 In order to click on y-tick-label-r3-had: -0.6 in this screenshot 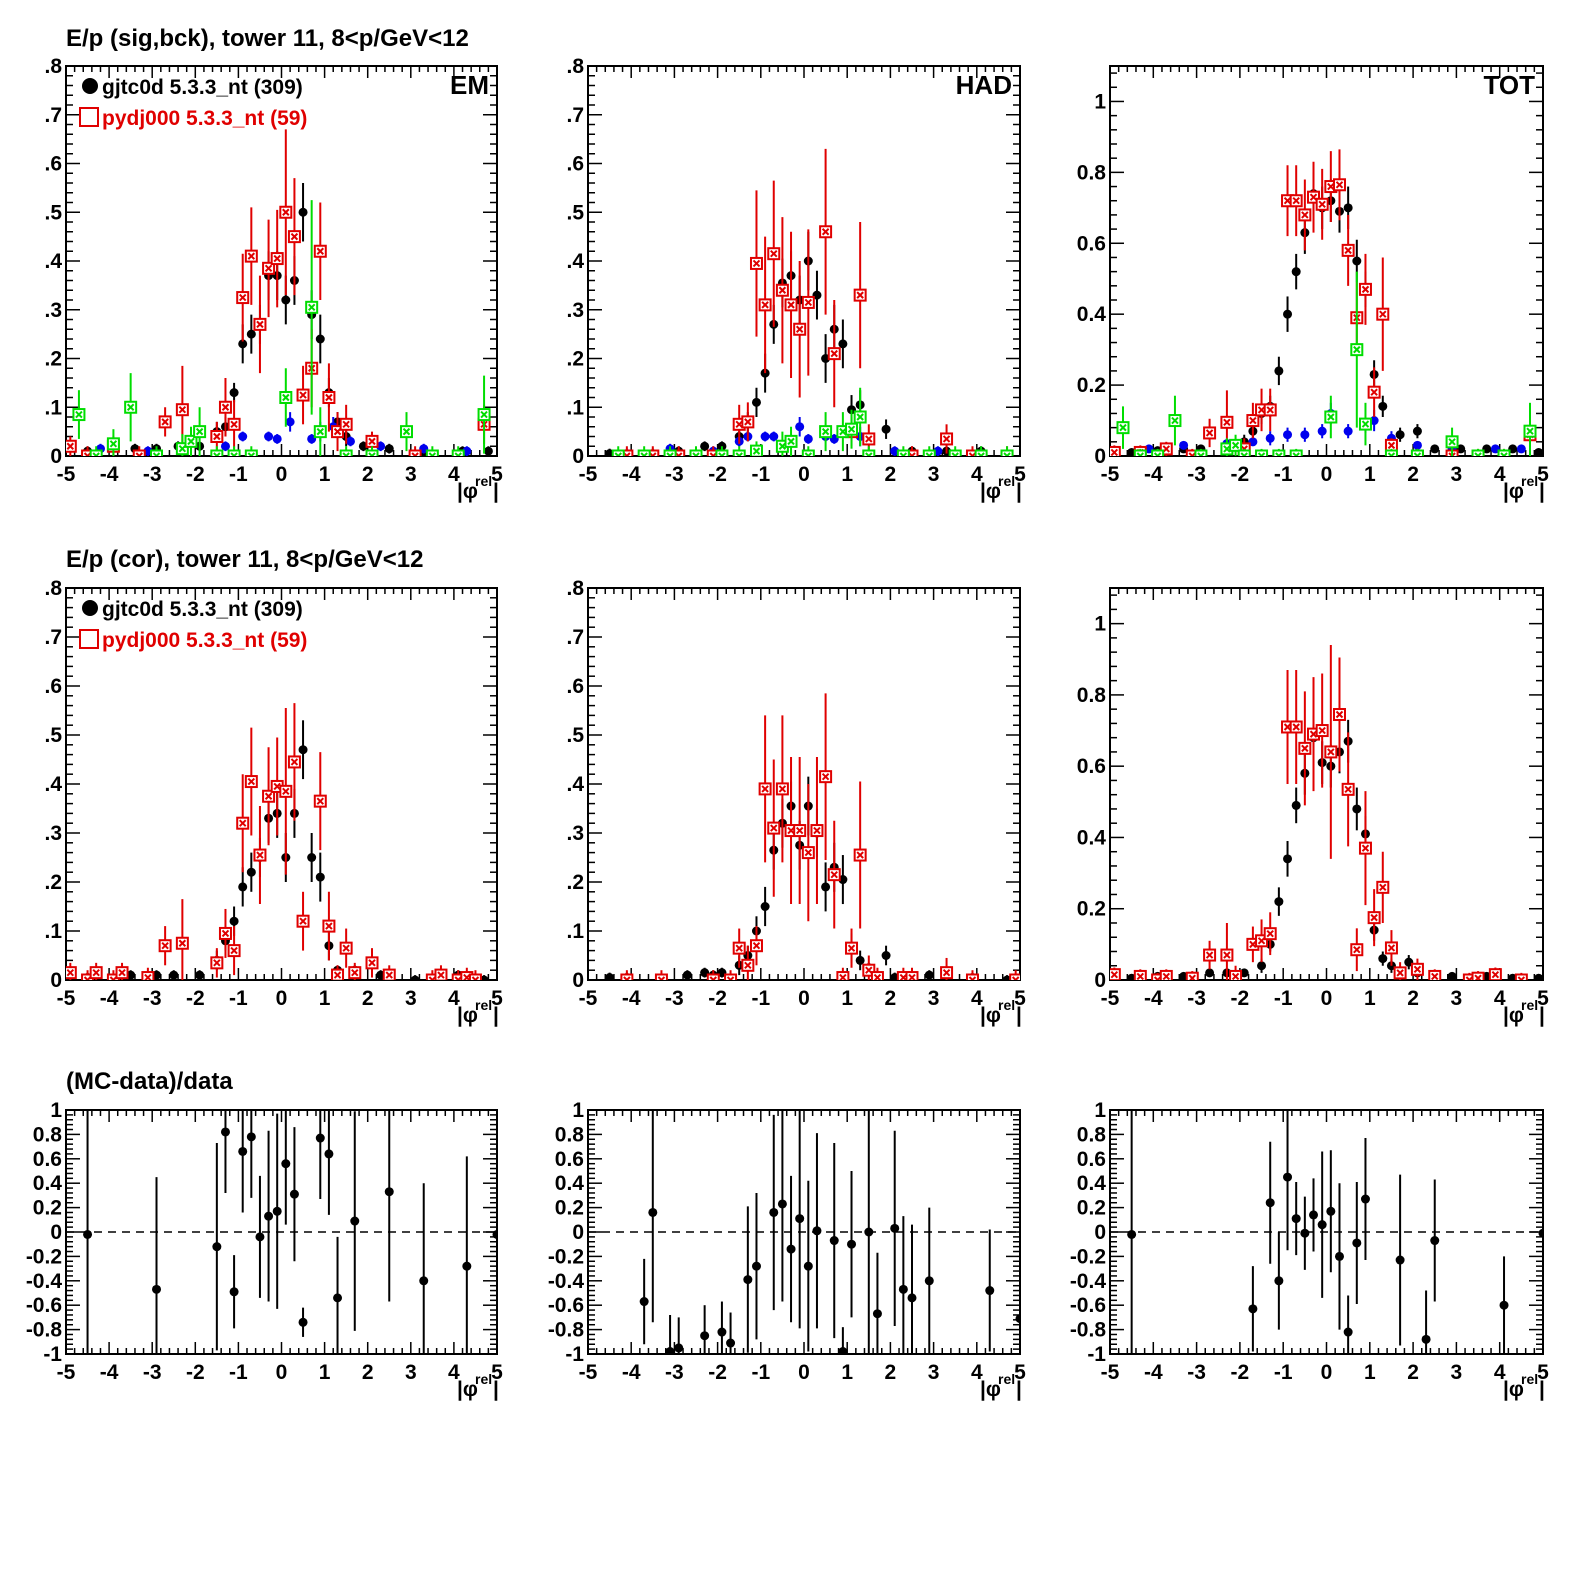, I will do `click(566, 1305)`.